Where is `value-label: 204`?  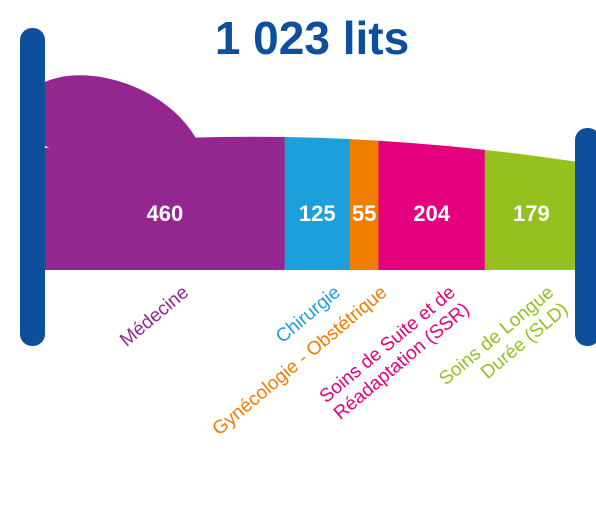 value-label: 204 is located at coordinates (431, 213).